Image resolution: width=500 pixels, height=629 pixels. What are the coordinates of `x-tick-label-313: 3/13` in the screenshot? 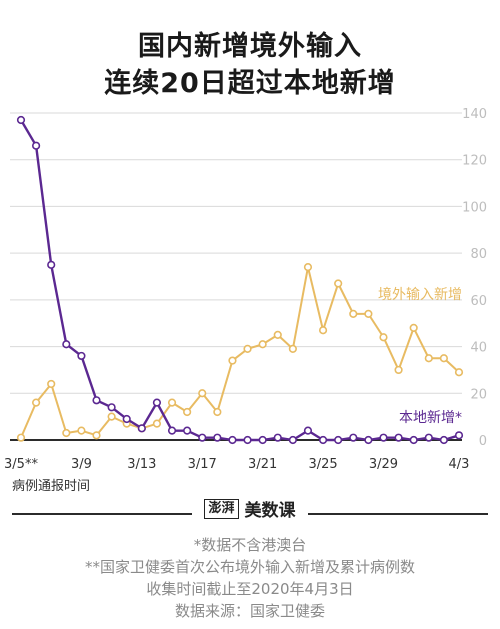 It's located at (141, 464).